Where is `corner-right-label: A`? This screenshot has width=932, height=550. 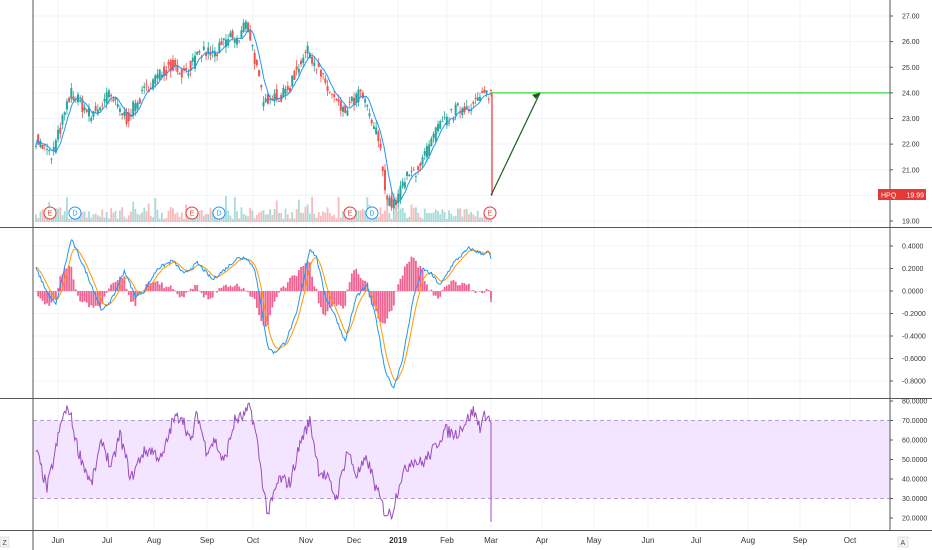
corner-right-label: A is located at coordinates (903, 543).